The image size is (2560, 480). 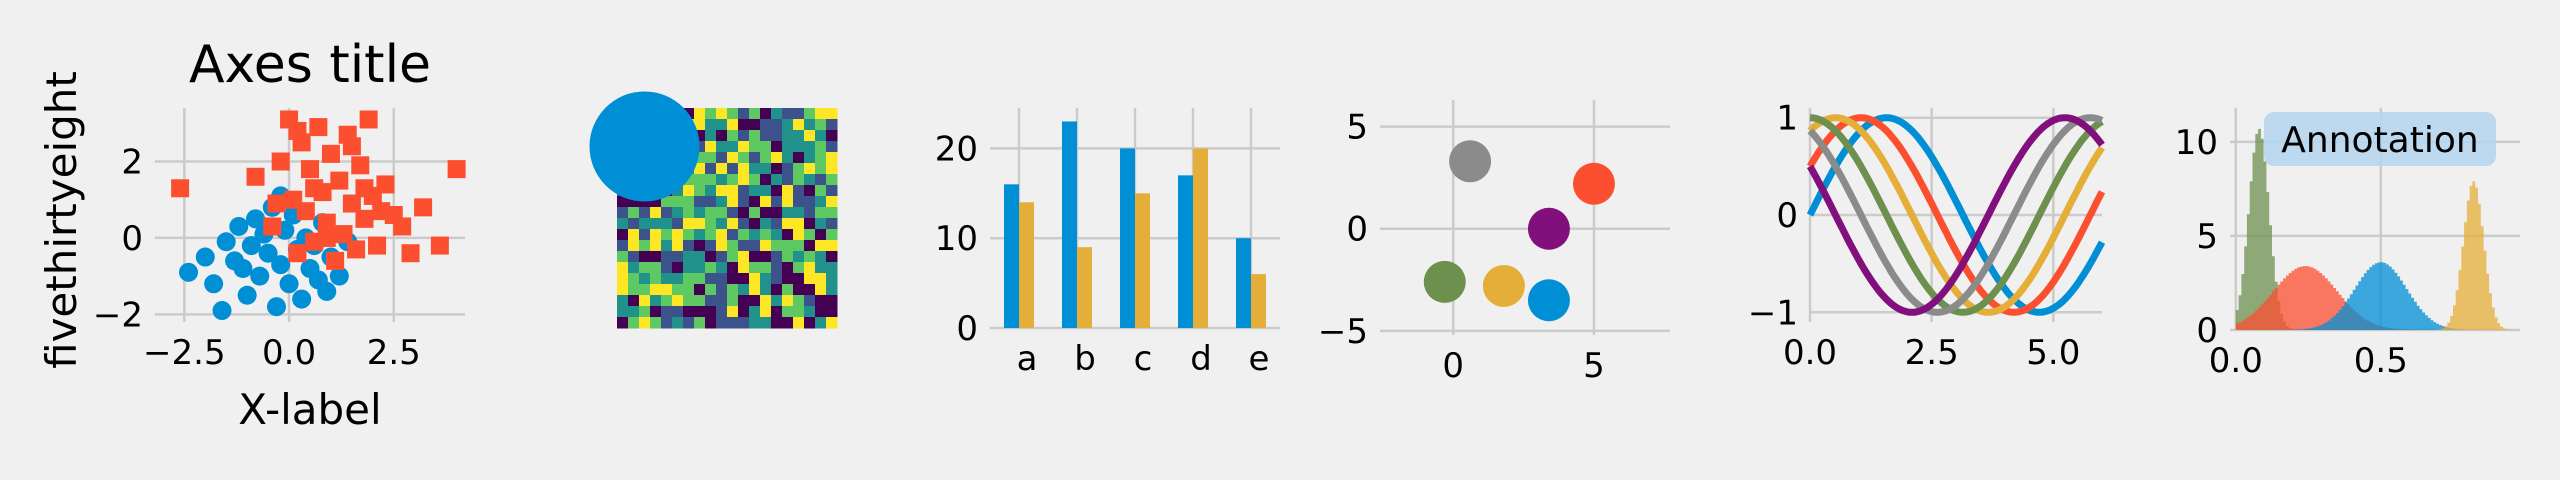 I want to click on x-axis-label: X-label, so click(x=309, y=409).